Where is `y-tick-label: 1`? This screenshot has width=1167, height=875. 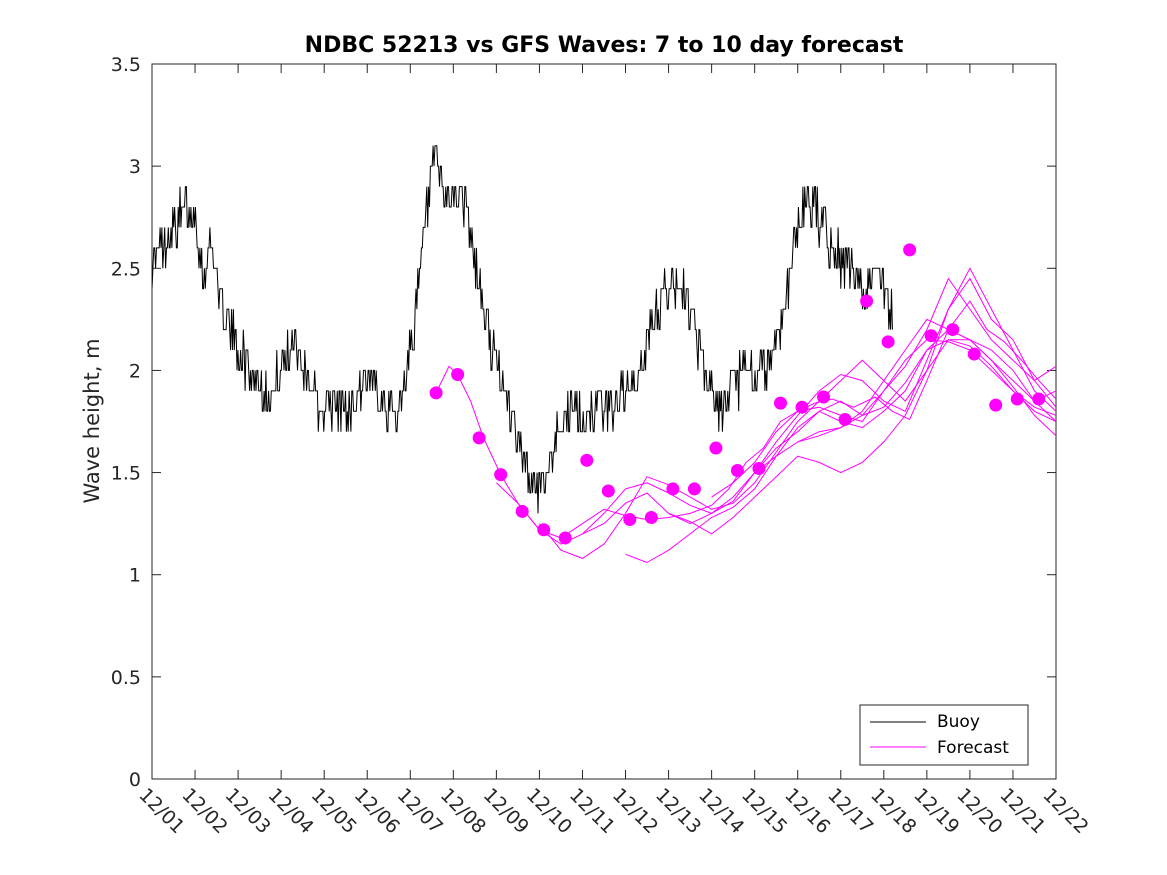 y-tick-label: 1 is located at coordinates (135, 576).